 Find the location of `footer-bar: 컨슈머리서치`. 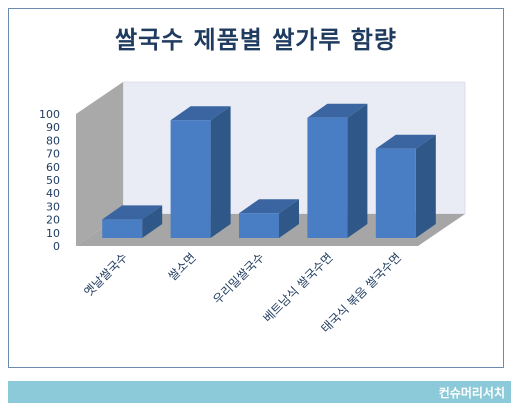

footer-bar: 컨슈머리서치 is located at coordinates (259, 392).